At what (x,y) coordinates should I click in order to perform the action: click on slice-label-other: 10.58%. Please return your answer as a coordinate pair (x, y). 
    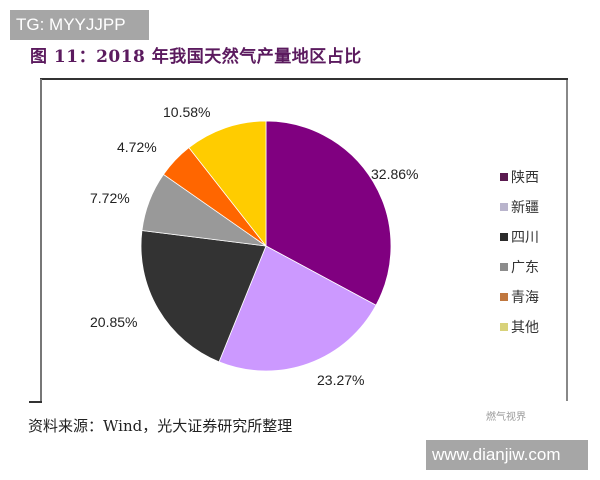
    Looking at the image, I should click on (187, 112).